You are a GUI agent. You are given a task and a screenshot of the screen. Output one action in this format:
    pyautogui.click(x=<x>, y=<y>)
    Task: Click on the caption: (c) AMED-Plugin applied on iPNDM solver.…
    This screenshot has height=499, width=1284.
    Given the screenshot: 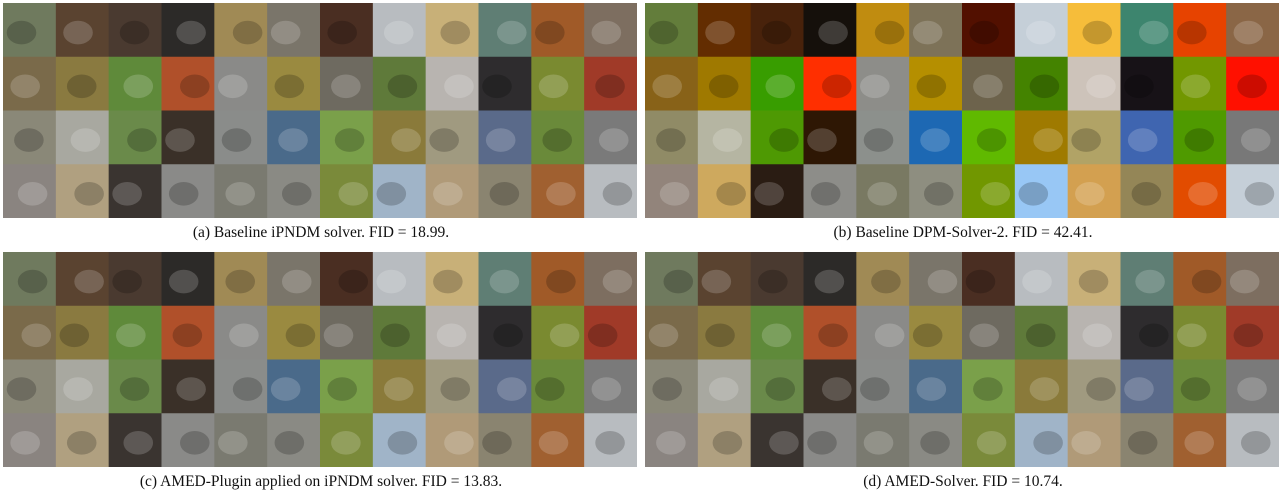 What is the action you would take?
    pyautogui.click(x=321, y=481)
    